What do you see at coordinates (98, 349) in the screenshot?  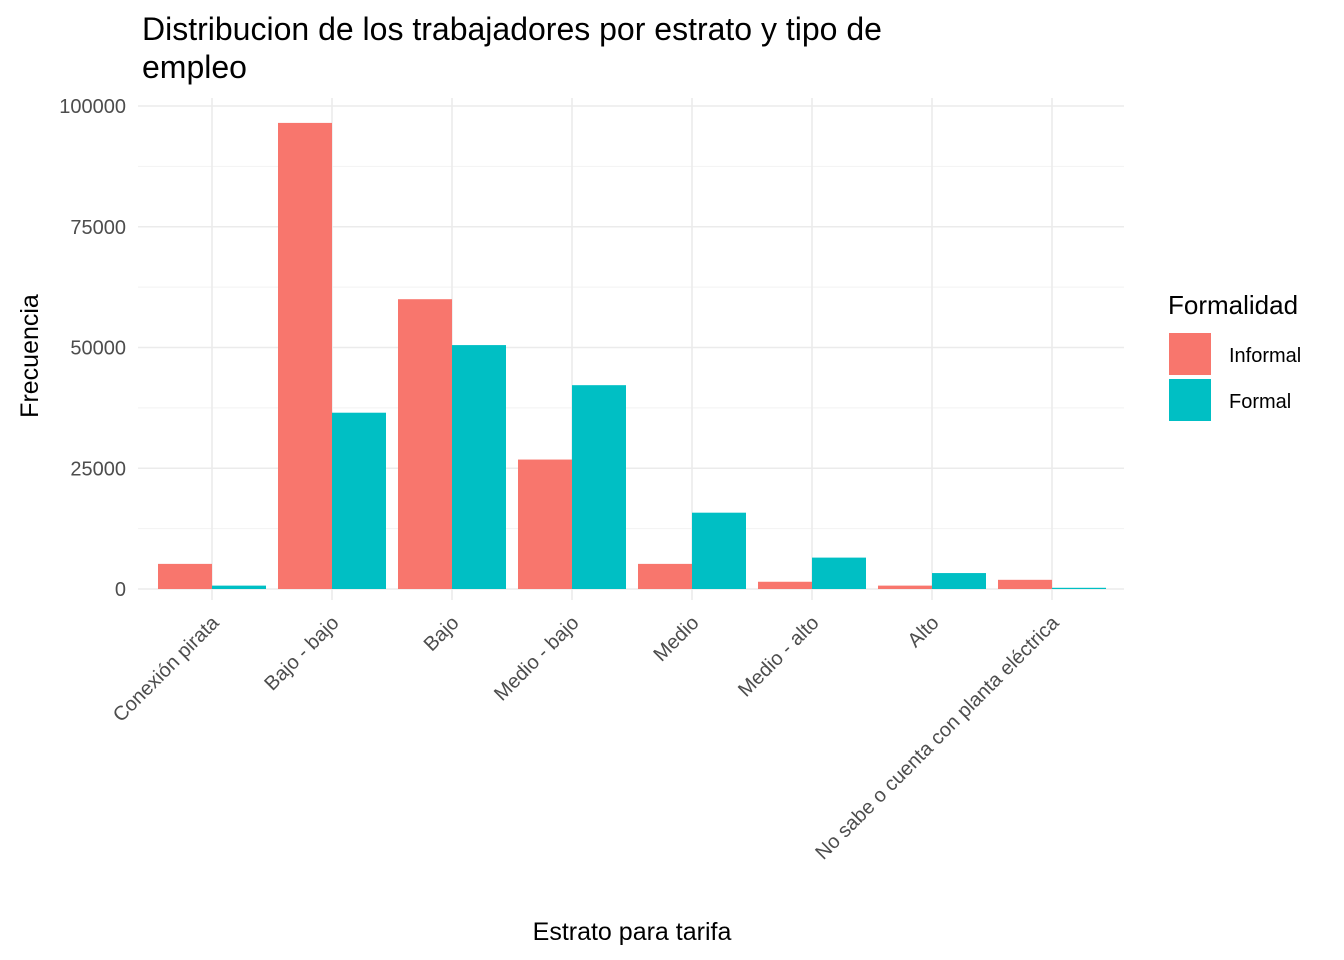 I see `y-tick-label: 50000` at bounding box center [98, 349].